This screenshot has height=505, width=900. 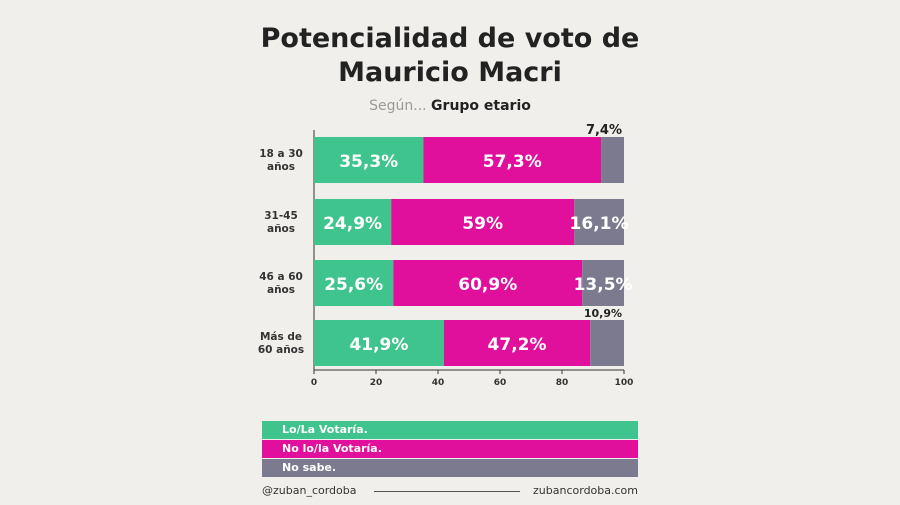 I want to click on chart-title-line-1: Potencialidad de voto de, so click(x=450, y=38).